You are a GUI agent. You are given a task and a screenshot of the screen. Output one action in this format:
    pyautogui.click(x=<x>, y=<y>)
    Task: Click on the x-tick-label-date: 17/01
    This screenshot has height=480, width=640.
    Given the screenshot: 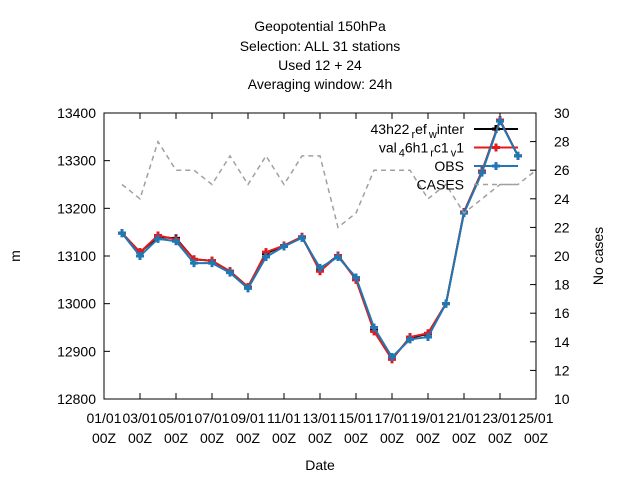 What is the action you would take?
    pyautogui.click(x=391, y=418)
    